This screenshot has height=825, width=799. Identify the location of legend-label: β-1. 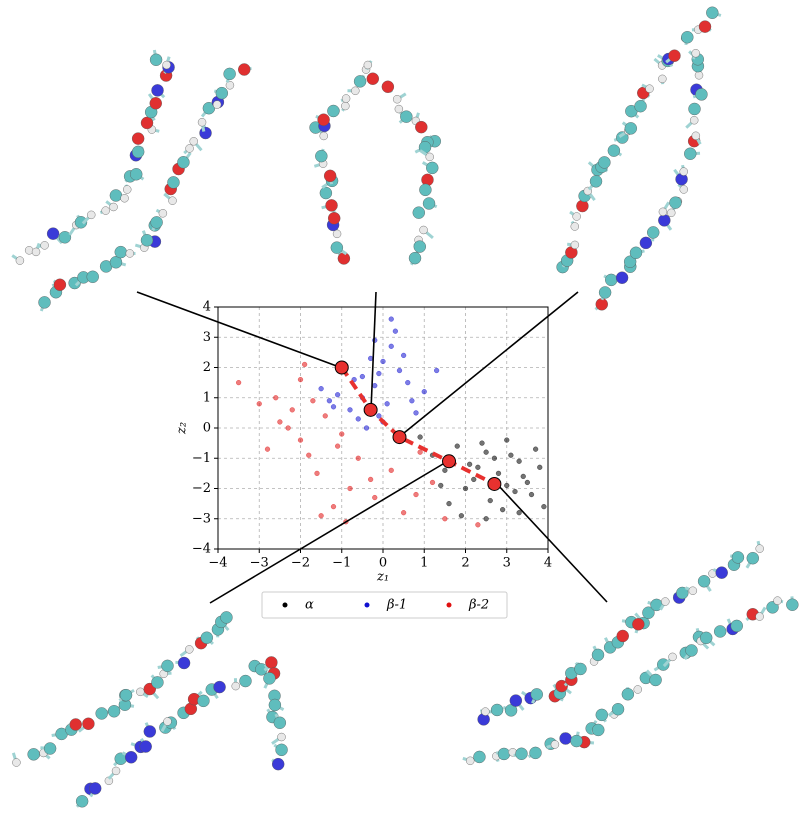
(396, 605).